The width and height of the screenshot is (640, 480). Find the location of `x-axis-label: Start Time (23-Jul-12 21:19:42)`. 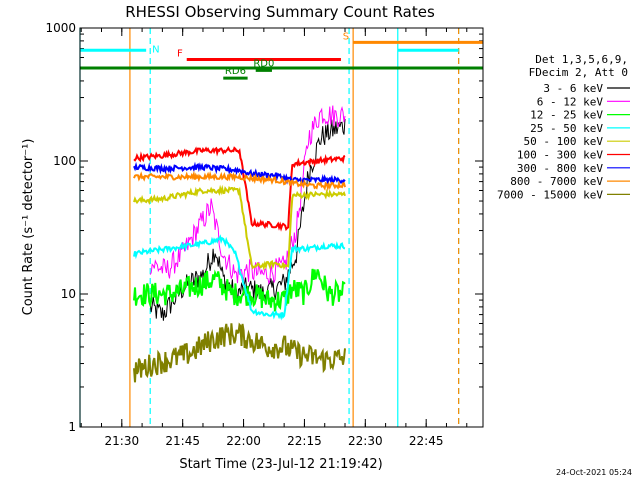

x-axis-label: Start Time (23-Jul-12 21:19:42) is located at coordinates (280, 464).